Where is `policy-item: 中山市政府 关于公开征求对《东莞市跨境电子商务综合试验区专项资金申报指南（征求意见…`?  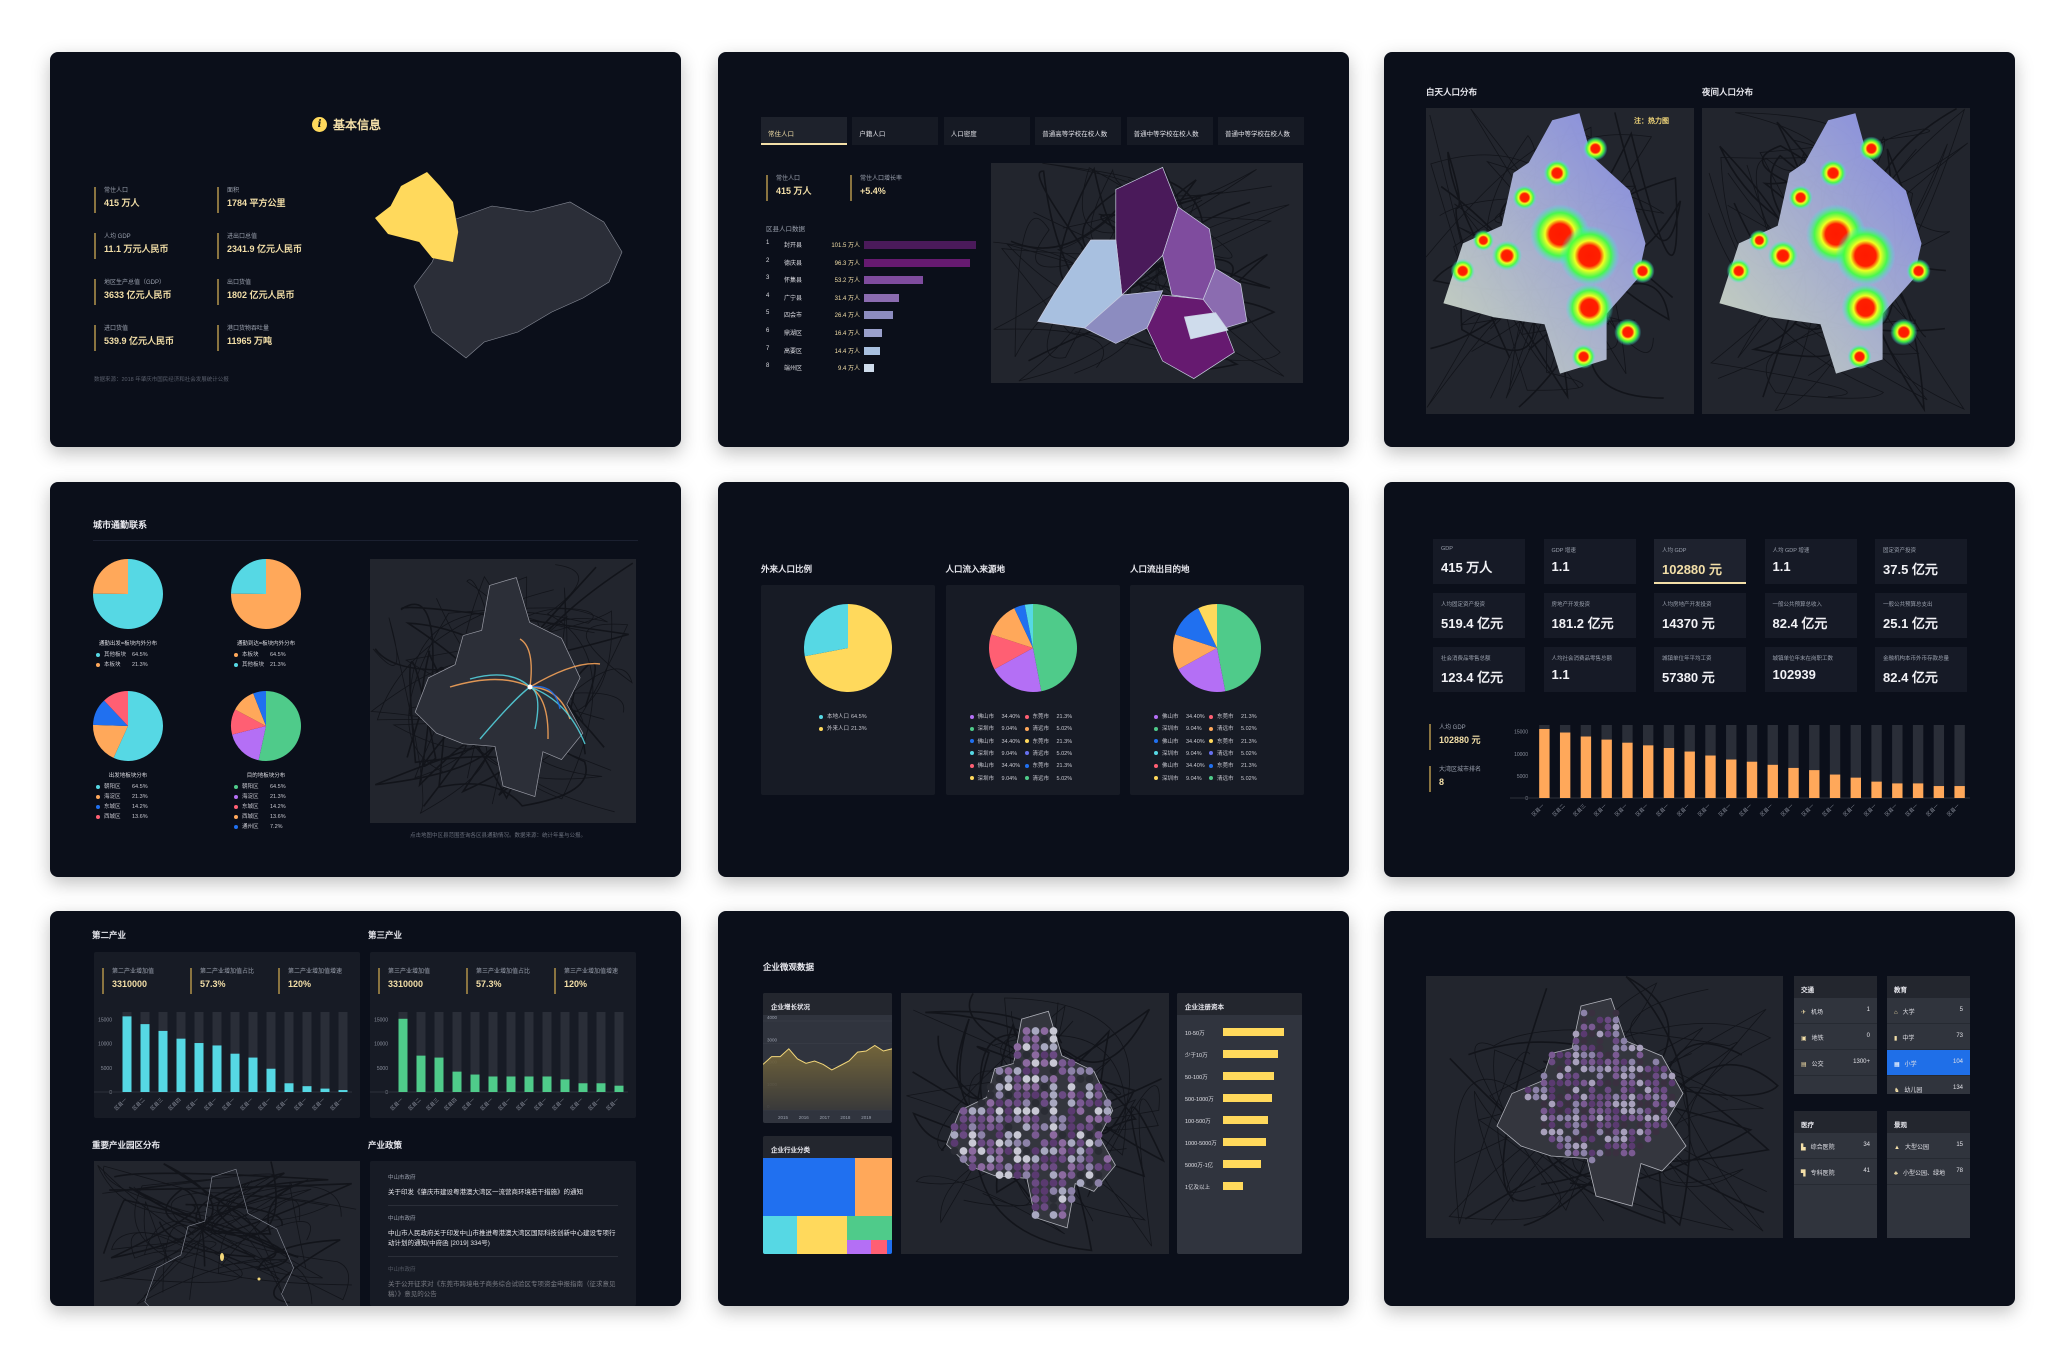
policy-item: 中山市政府 关于公开征求对《东莞市跨境电子商务综合试验区专项资金申报指南（征求意见… is located at coordinates (503, 1281).